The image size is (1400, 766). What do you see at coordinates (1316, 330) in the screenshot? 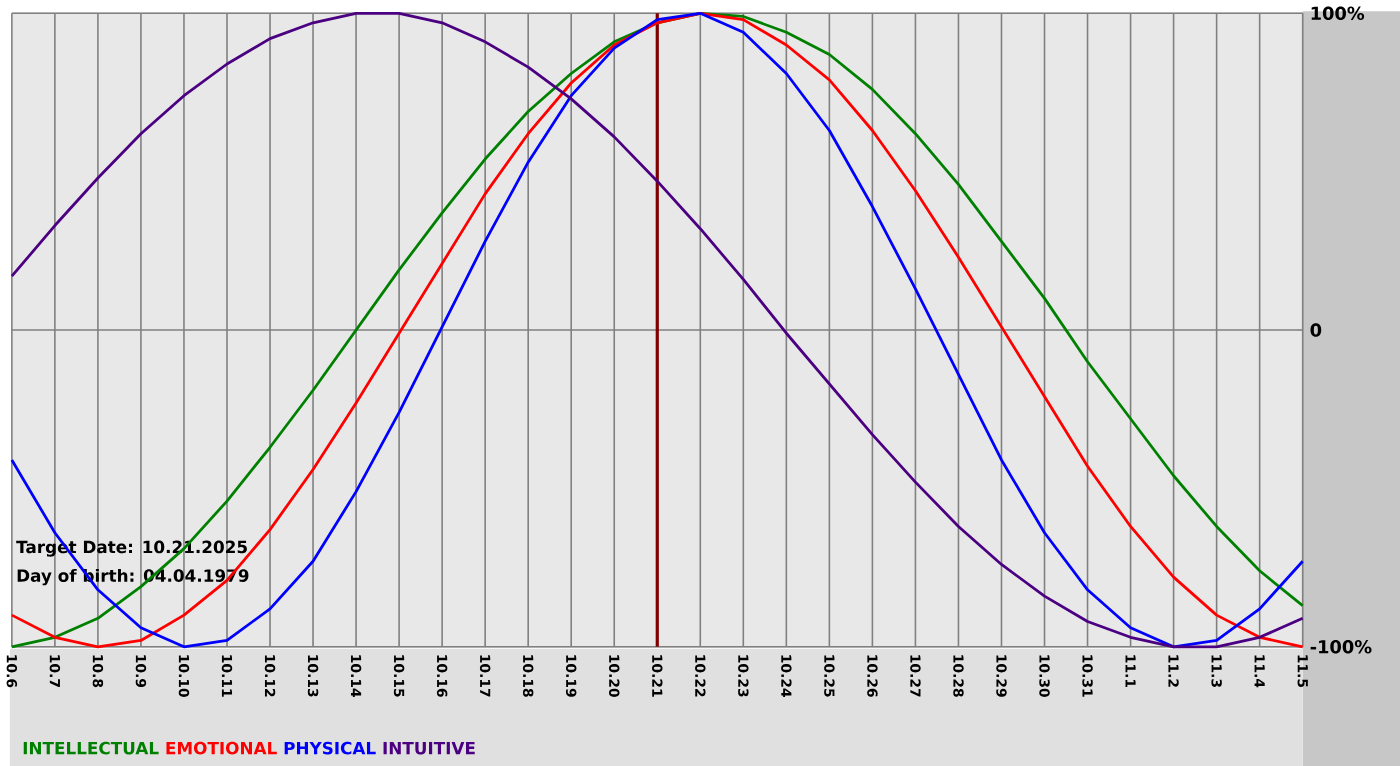
I see `y-tick-label: 0` at bounding box center [1316, 330].